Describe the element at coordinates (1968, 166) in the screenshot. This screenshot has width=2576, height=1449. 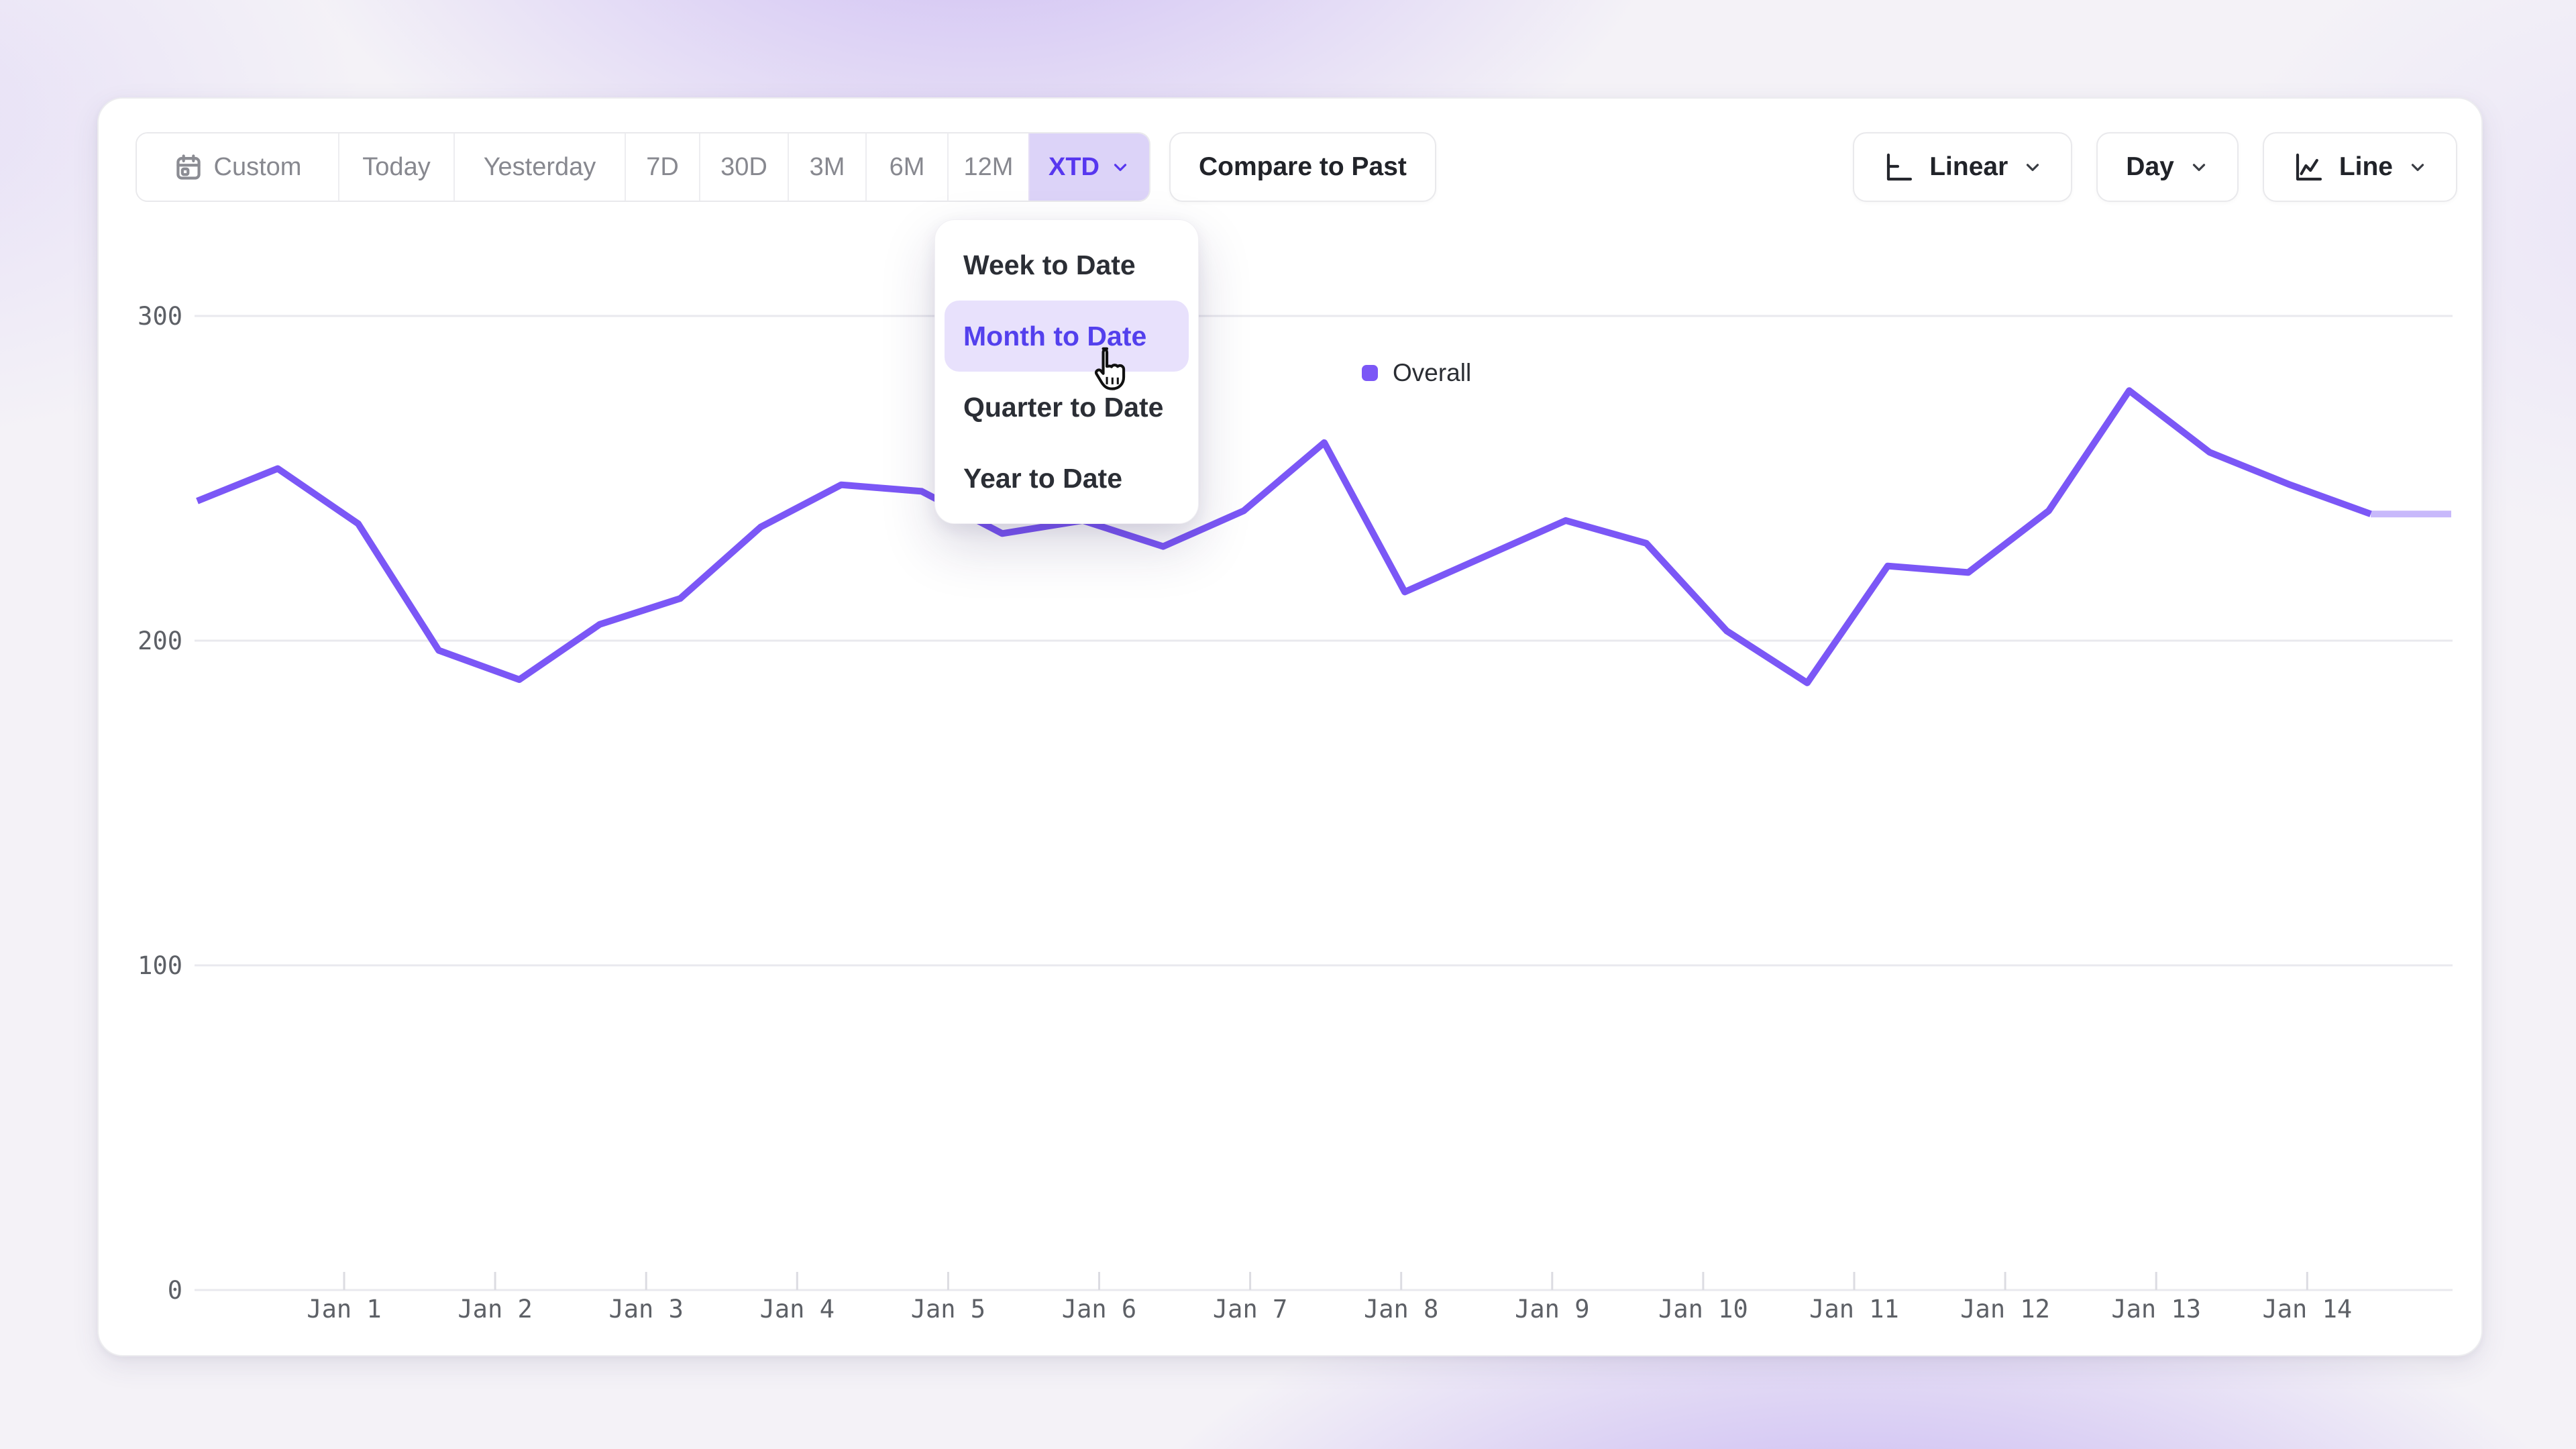
I see `scale-label: Linear` at that location.